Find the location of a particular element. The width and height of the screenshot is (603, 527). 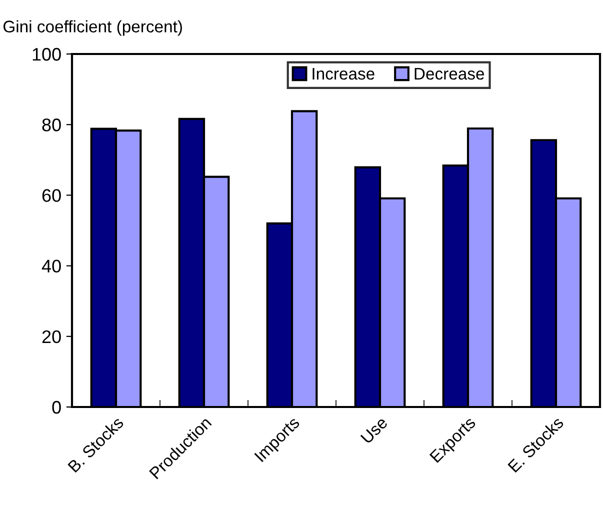

y-tick-label: 40 is located at coordinates (51, 266).